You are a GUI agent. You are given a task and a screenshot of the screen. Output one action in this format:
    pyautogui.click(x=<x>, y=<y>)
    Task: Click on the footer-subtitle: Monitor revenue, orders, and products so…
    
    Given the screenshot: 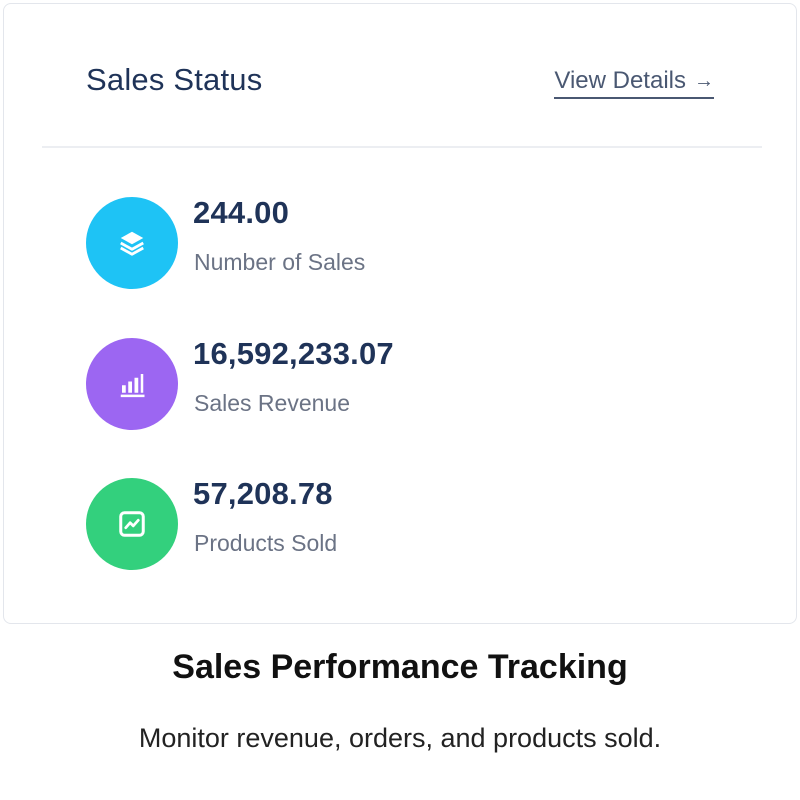 What is the action you would take?
    pyautogui.click(x=400, y=738)
    